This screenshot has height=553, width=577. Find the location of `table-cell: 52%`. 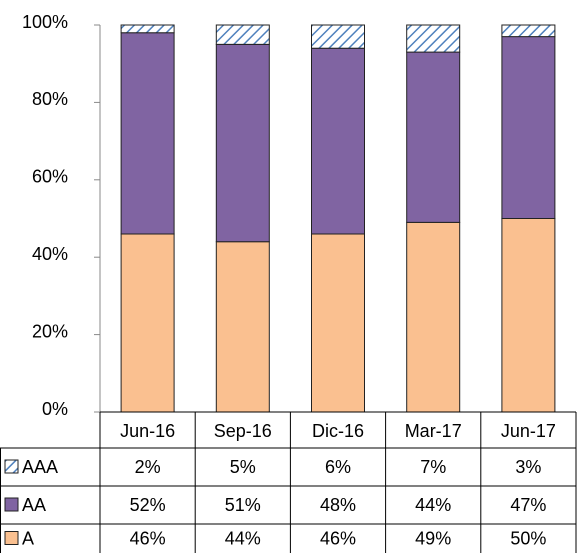

table-cell: 52% is located at coordinates (148, 505).